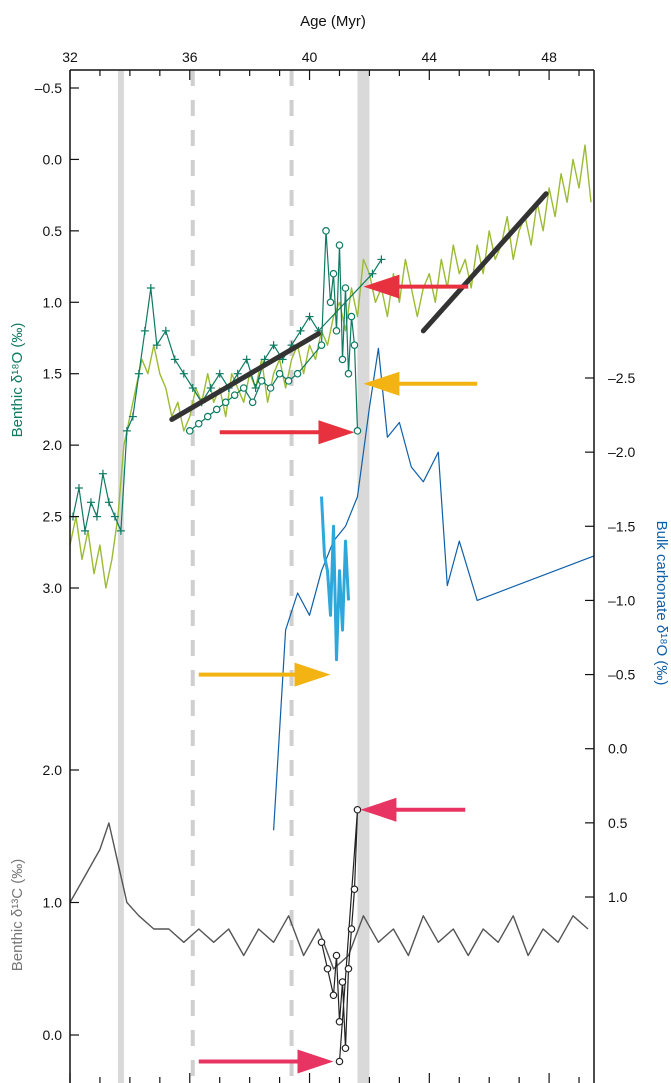 The width and height of the screenshot is (671, 1083). I want to click on series-4-line, so click(335, 579).